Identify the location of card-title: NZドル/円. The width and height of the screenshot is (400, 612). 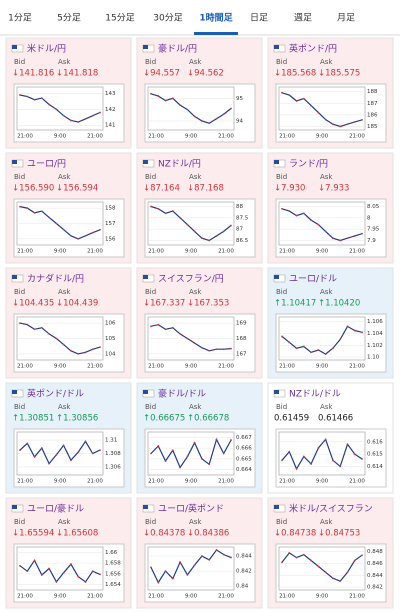
(179, 164).